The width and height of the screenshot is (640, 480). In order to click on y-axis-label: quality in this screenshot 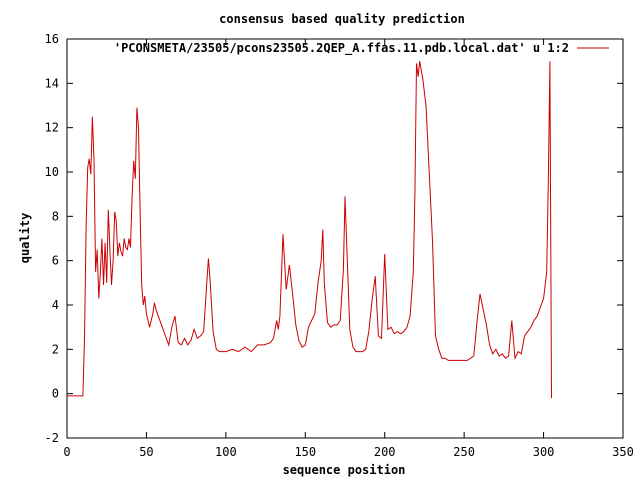, I will do `click(25, 238)`.